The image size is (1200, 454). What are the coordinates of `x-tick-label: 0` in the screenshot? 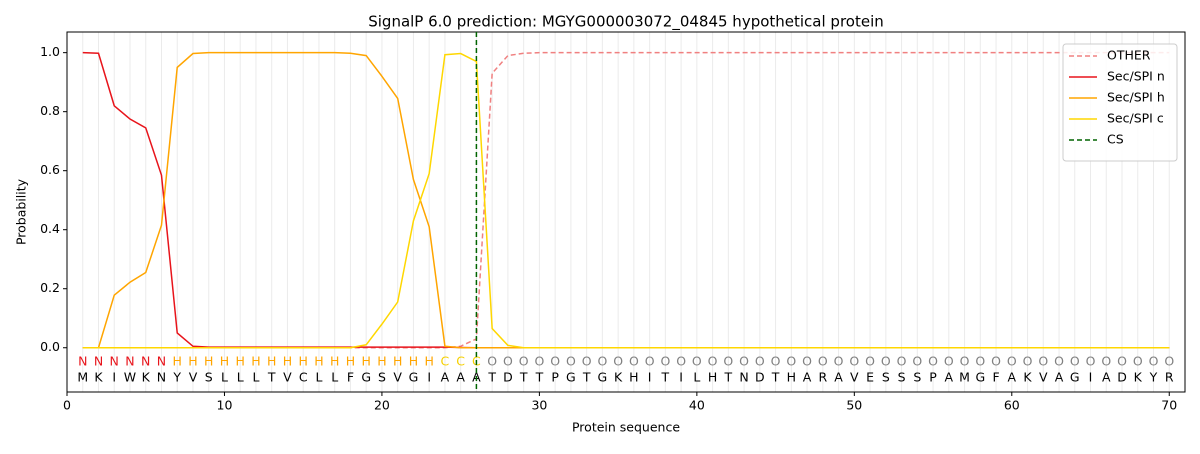 It's located at (67, 405).